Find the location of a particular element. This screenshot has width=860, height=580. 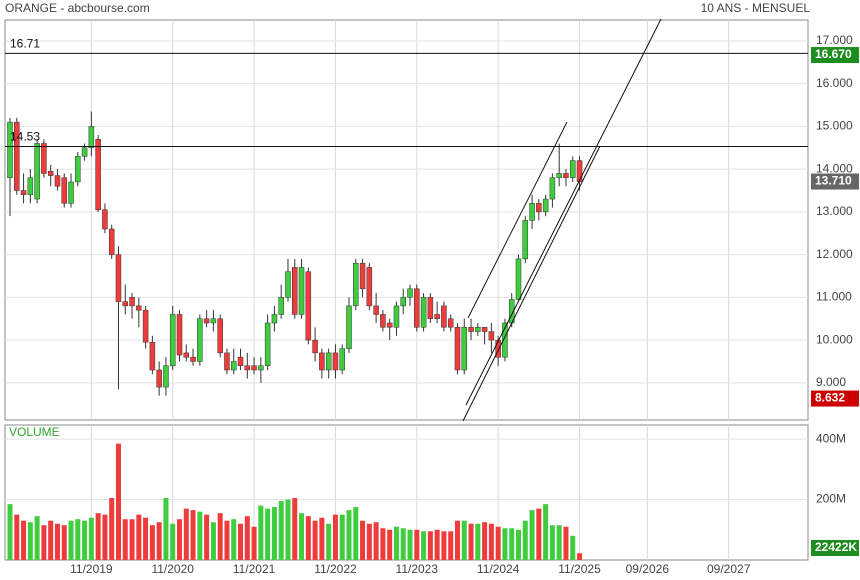

x-tick-label: 11/2025 is located at coordinates (579, 569).